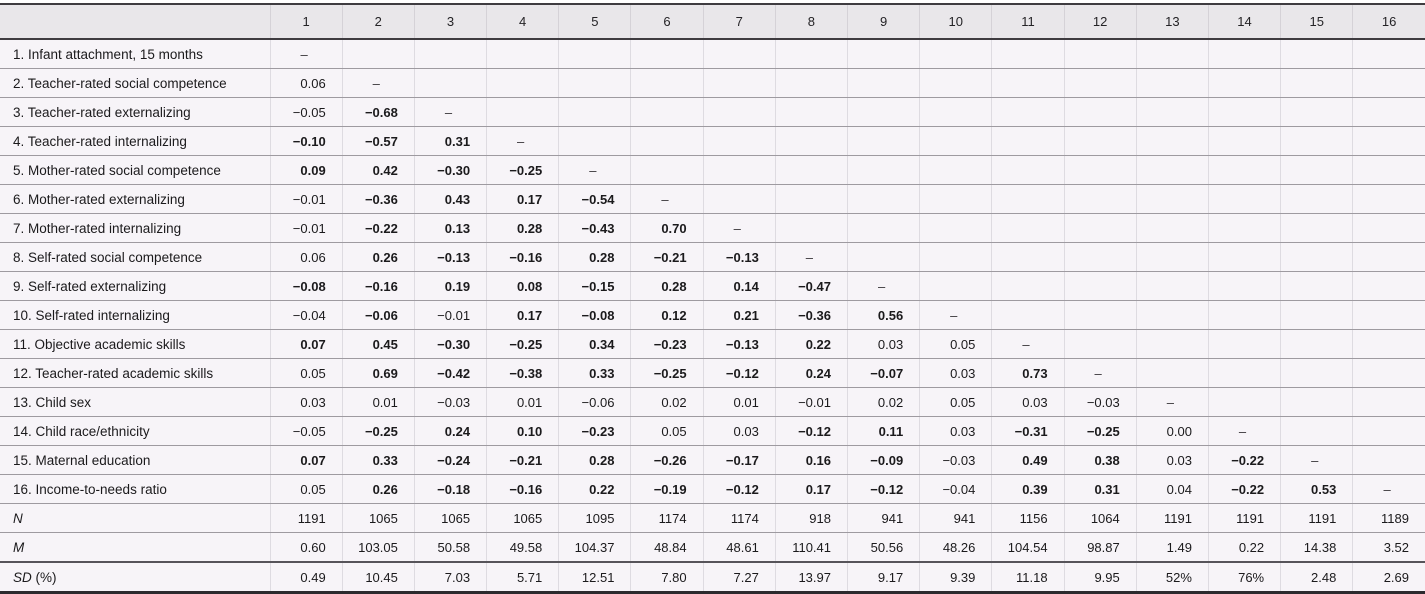 The width and height of the screenshot is (1425, 594). Describe the element at coordinates (667, 315) in the screenshot. I see `correlation-cell: 0.12` at that location.